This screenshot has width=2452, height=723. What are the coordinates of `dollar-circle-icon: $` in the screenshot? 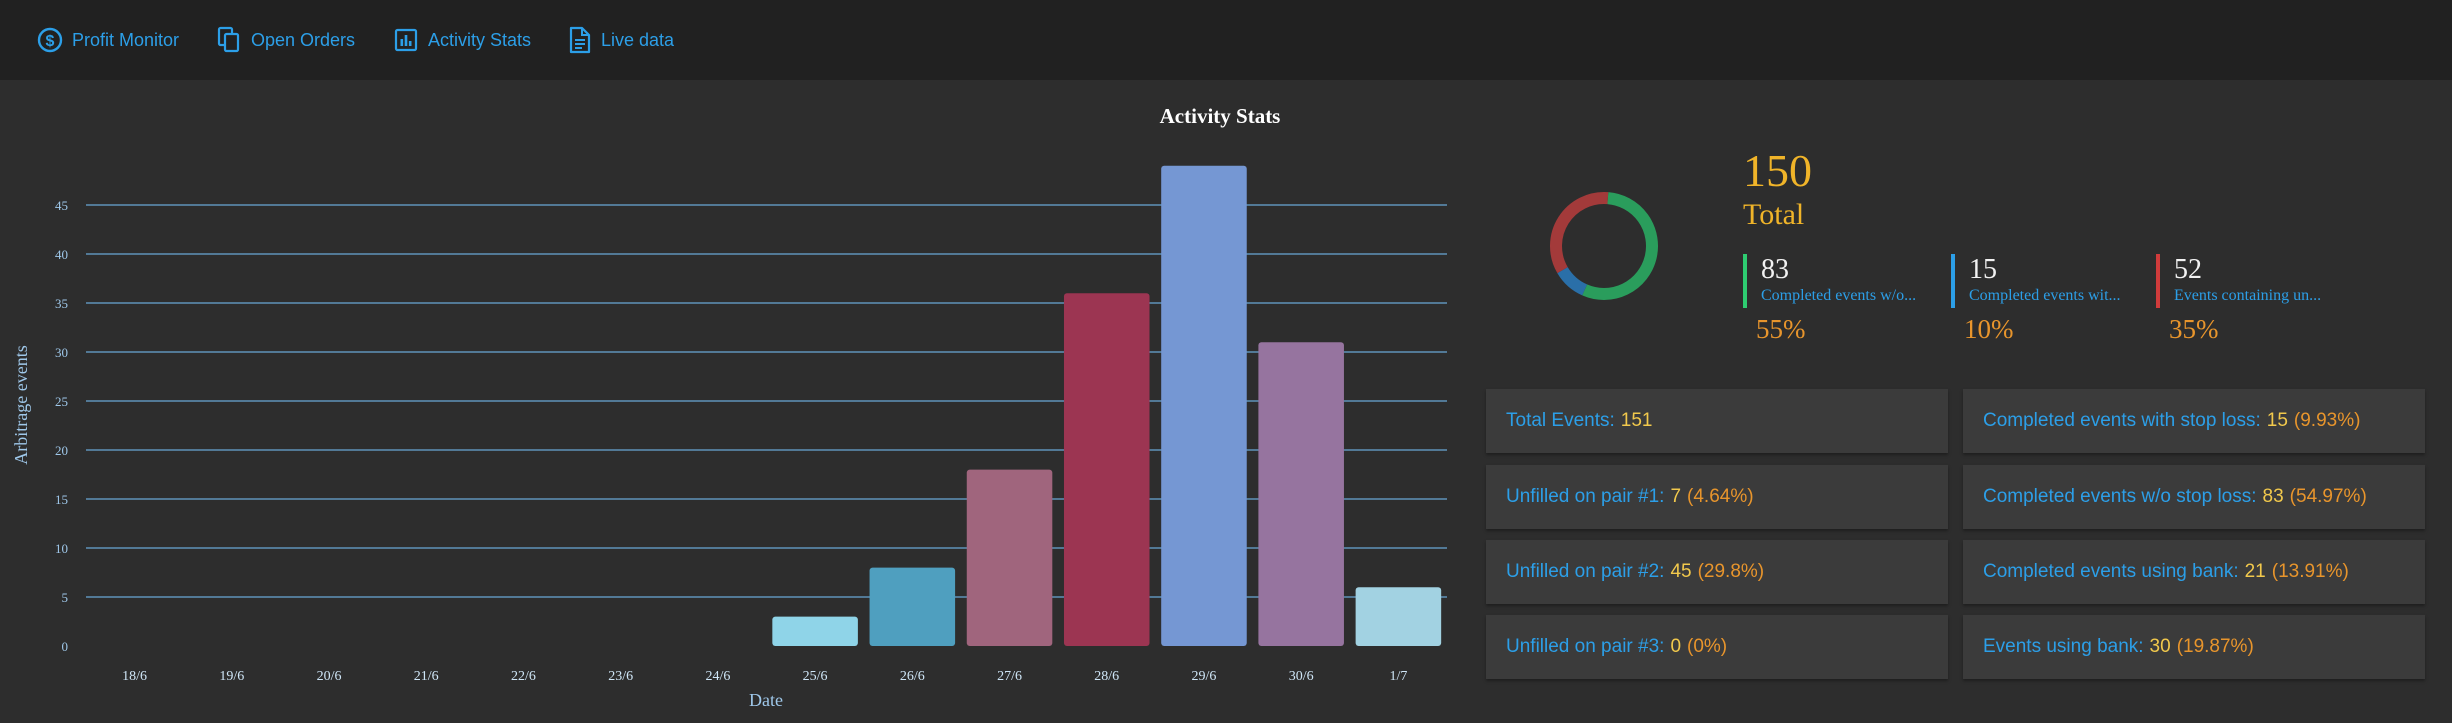 It's located at (50, 40).